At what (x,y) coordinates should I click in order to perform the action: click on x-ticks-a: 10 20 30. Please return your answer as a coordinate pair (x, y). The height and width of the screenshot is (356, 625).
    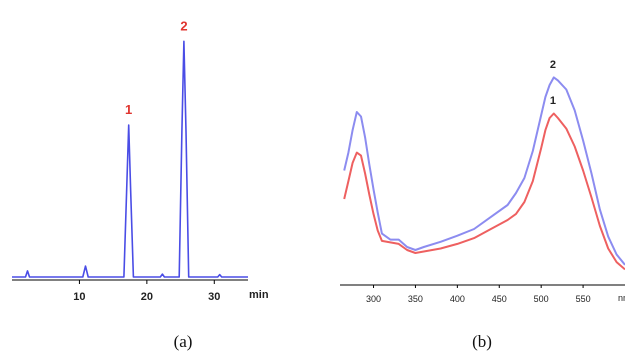
    Looking at the image, I should click on (146, 291).